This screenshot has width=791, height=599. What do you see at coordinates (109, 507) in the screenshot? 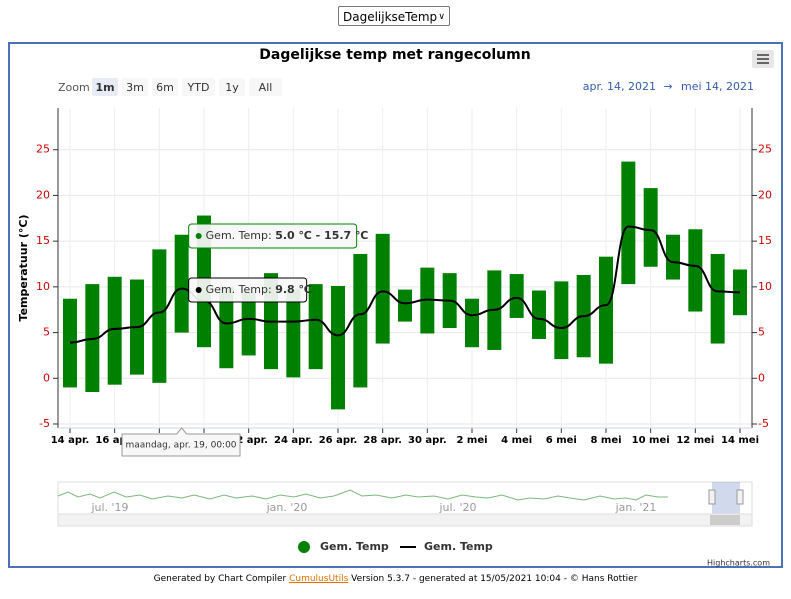
I see `navigator-label: jul. '19` at bounding box center [109, 507].